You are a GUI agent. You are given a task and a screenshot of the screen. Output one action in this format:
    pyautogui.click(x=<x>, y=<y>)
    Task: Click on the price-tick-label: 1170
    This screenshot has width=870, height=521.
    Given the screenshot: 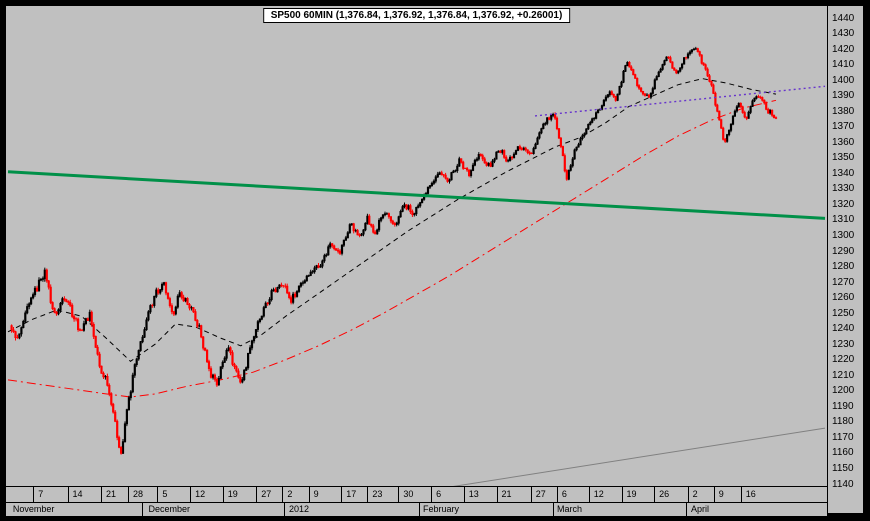 What is the action you would take?
    pyautogui.click(x=843, y=437)
    